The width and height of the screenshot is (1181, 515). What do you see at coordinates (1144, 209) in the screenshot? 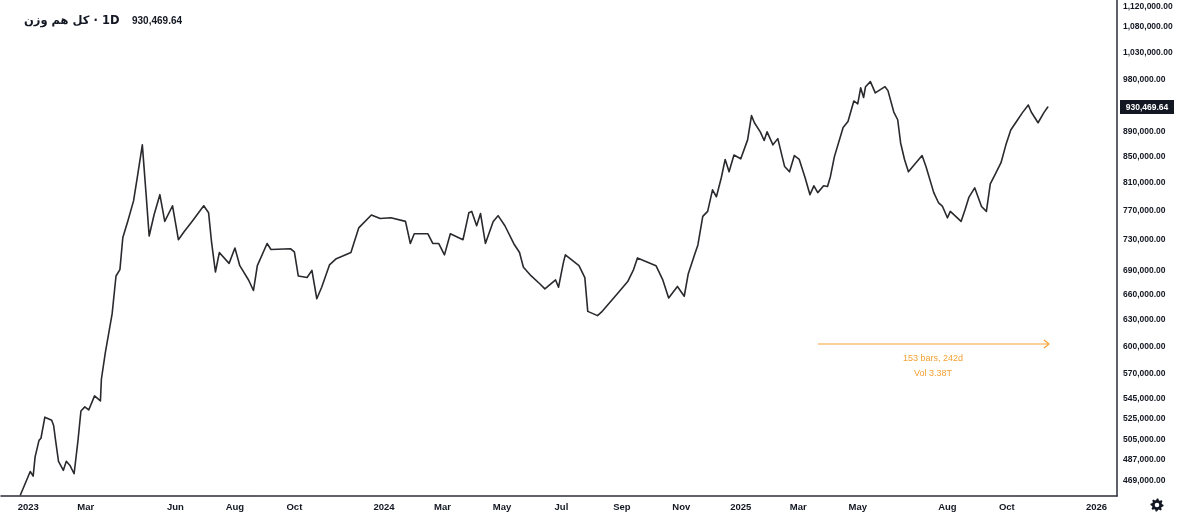
I see `y-tick-label: 770,000.00` at bounding box center [1144, 209].